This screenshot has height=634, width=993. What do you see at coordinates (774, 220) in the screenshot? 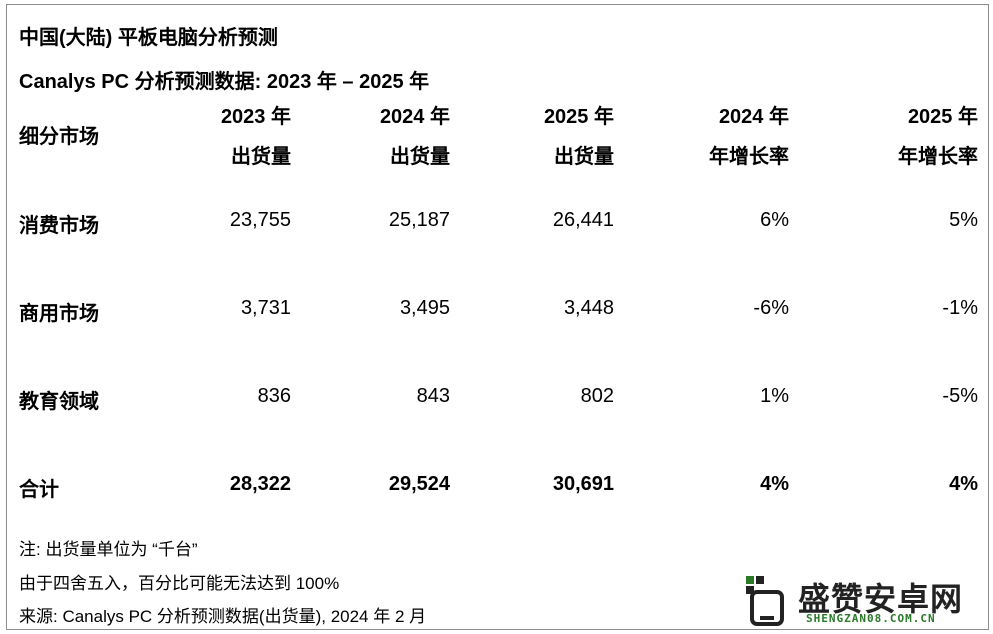
I see `table-cell: 6%` at bounding box center [774, 220].